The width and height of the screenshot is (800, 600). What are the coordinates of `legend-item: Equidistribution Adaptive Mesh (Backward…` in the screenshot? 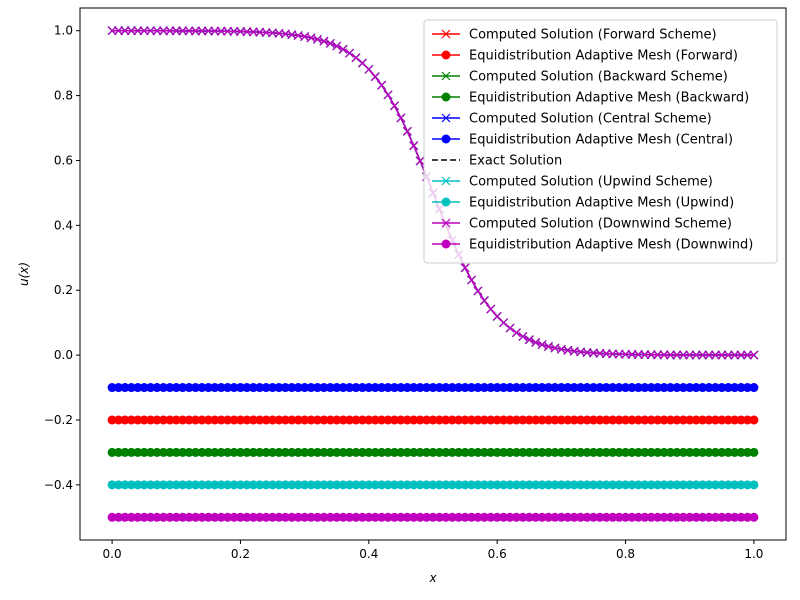 It's located at (590, 98).